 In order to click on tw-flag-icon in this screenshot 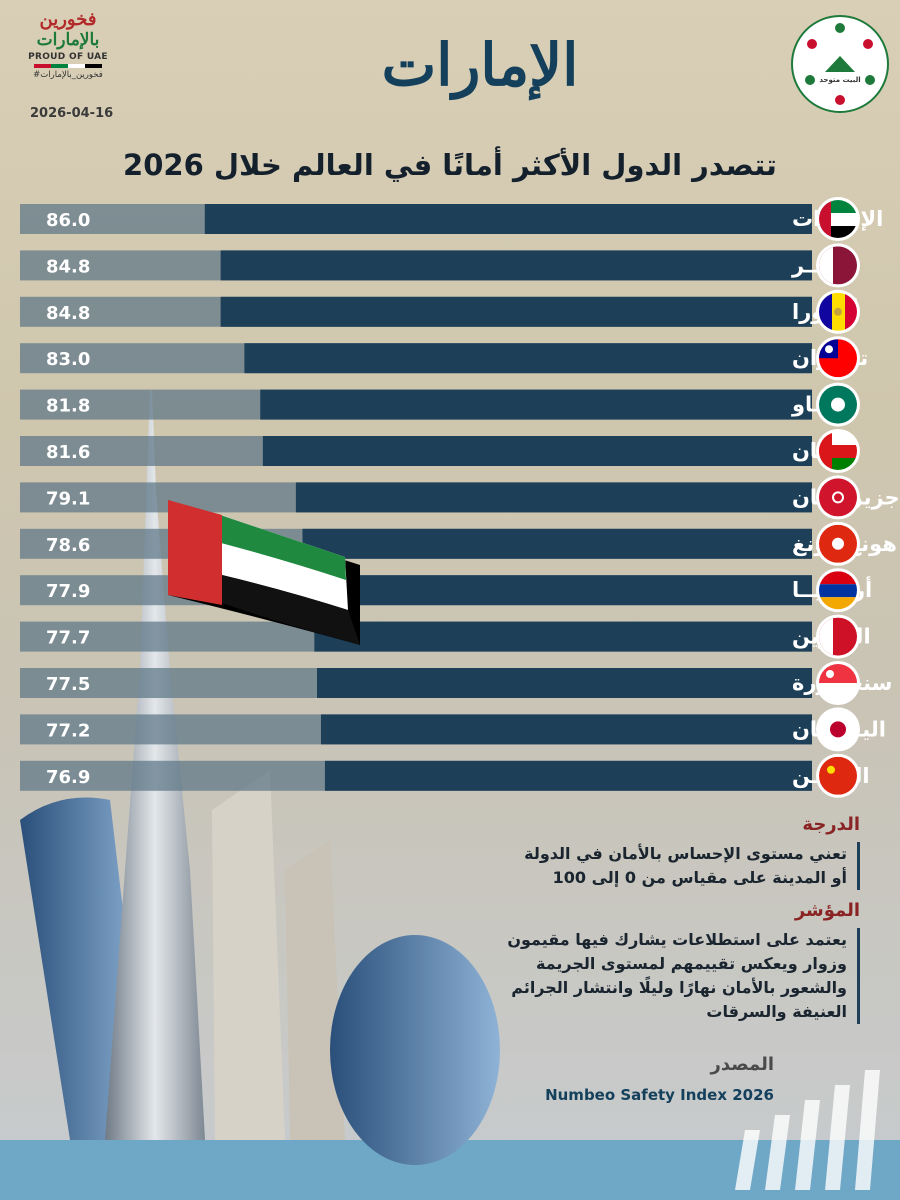, I will do `click(838, 358)`.